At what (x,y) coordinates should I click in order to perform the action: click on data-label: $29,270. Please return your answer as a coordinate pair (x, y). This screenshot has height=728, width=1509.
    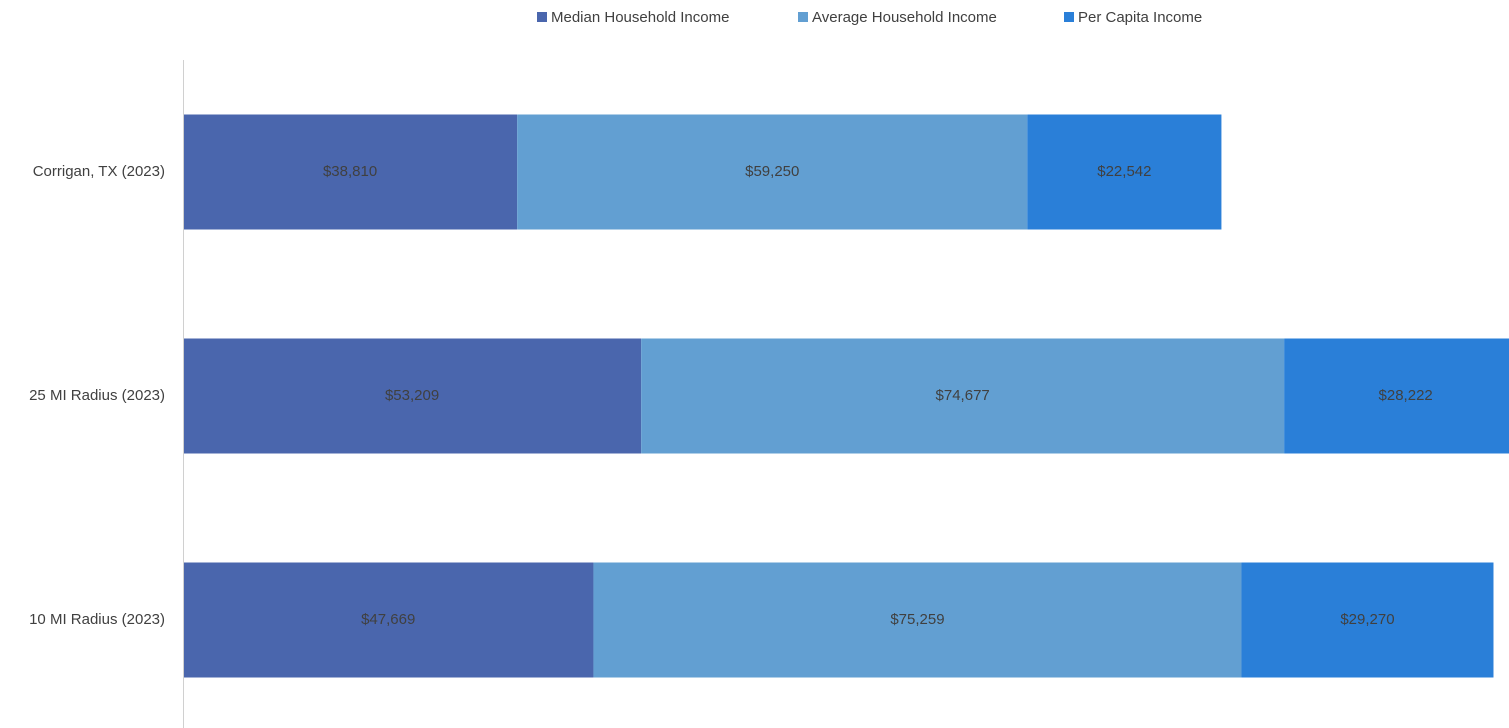
    Looking at the image, I should click on (1367, 619).